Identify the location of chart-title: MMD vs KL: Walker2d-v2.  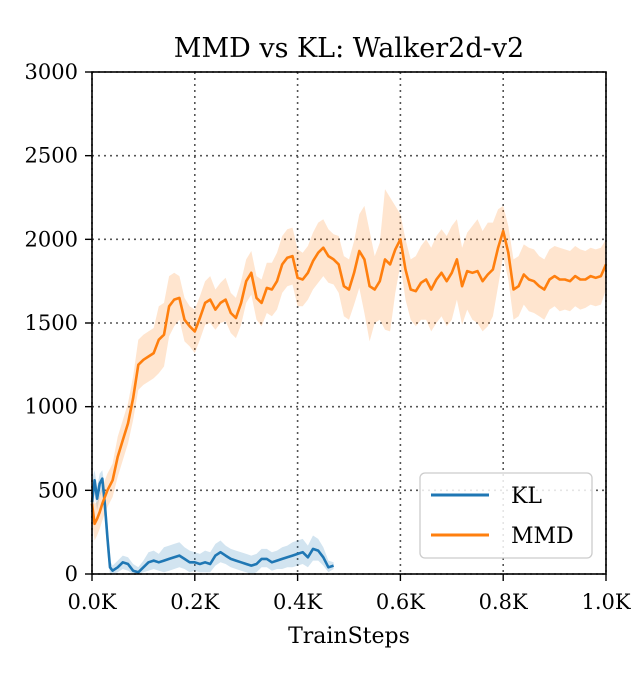
(349, 48).